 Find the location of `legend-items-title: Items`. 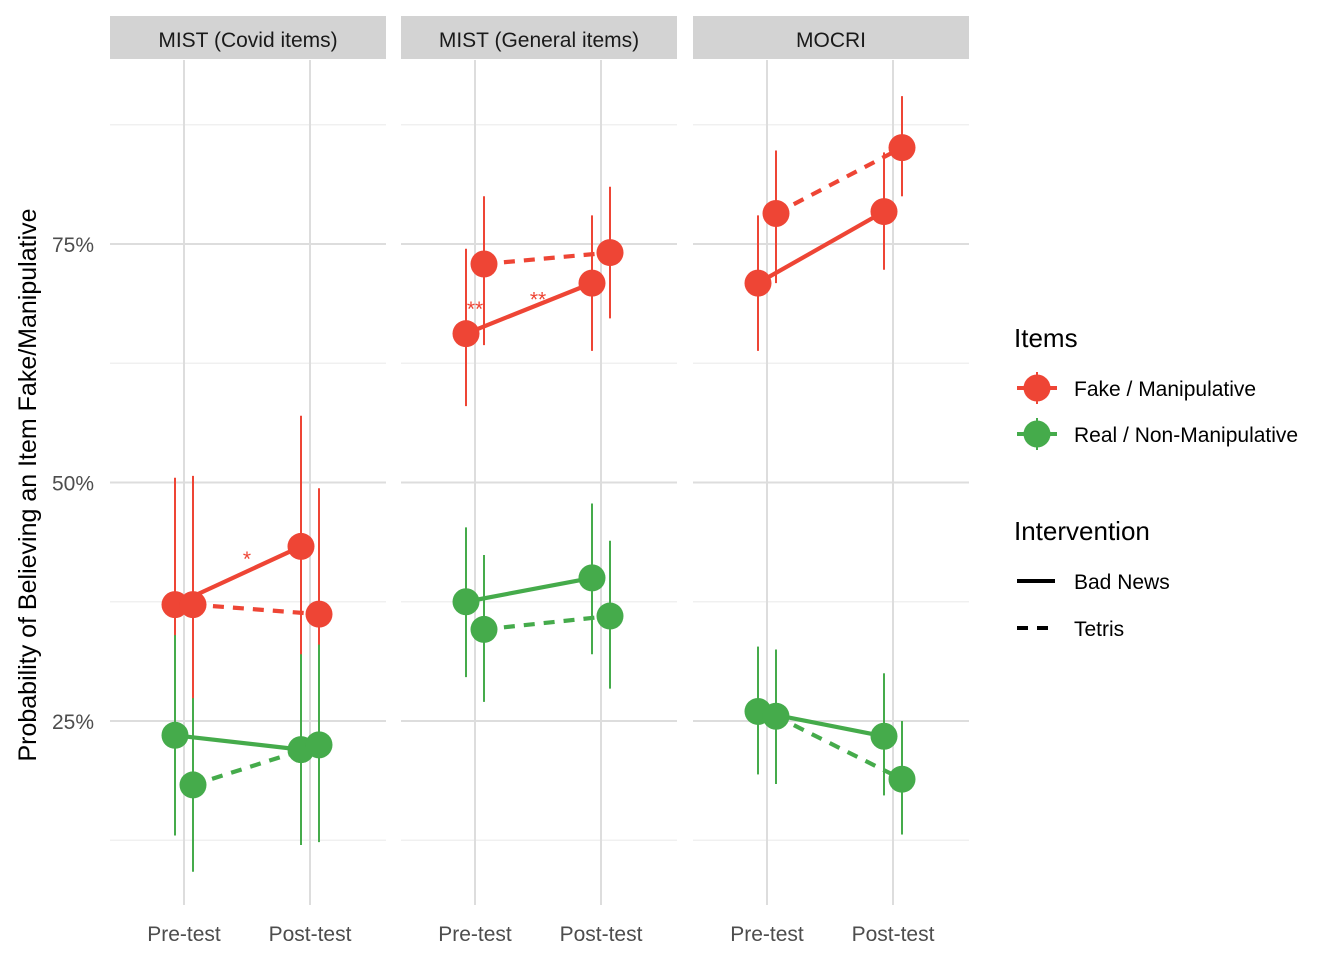

legend-items-title: Items is located at coordinates (1046, 338).